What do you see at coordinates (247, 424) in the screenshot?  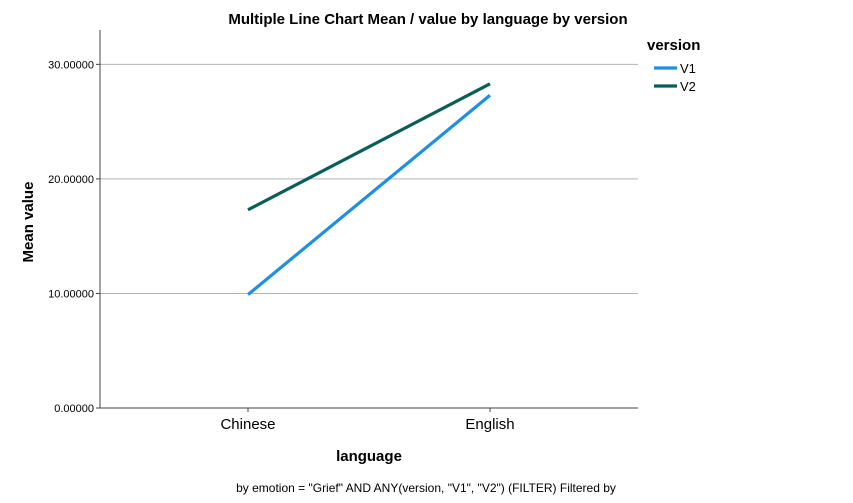 I see `x-tick-label: Chinese` at bounding box center [247, 424].